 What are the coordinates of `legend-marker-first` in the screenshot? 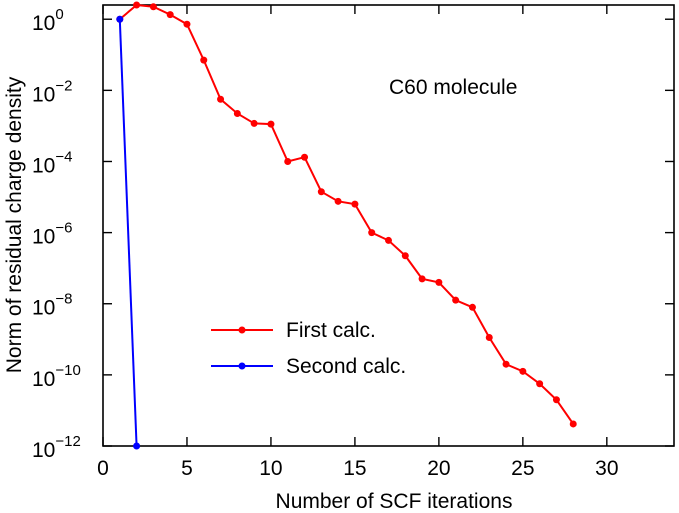 It's located at (242, 330).